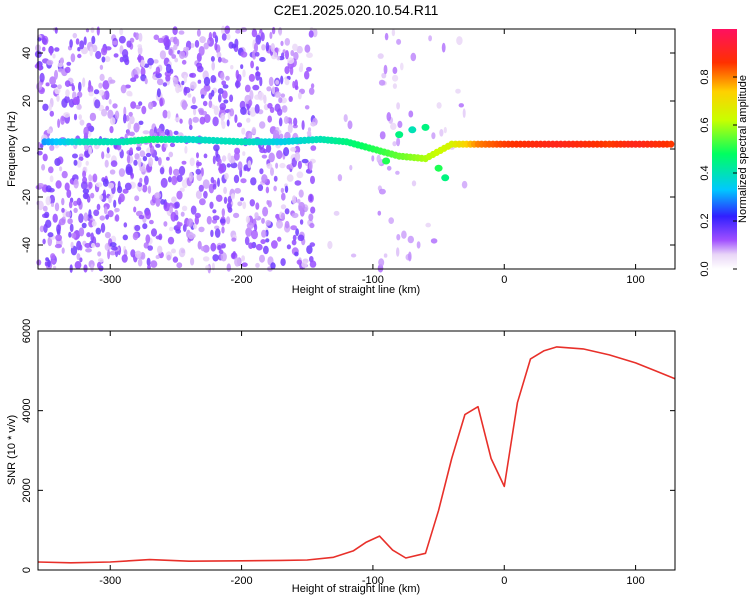 This screenshot has width=750, height=600. Describe the element at coordinates (635, 581) in the screenshot. I see `snr-xtick-label: 100` at that location.